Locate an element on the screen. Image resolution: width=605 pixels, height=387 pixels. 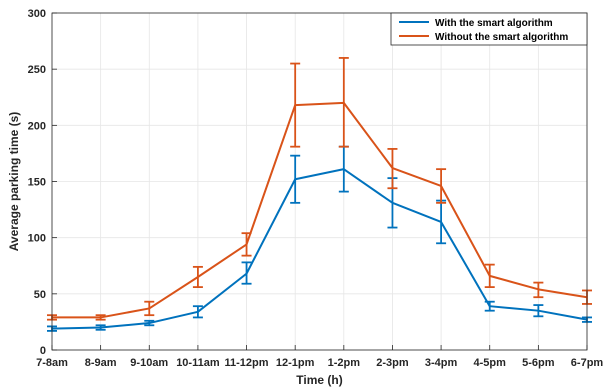
x-tick-label: 1-2pm is located at coordinates (344, 363).